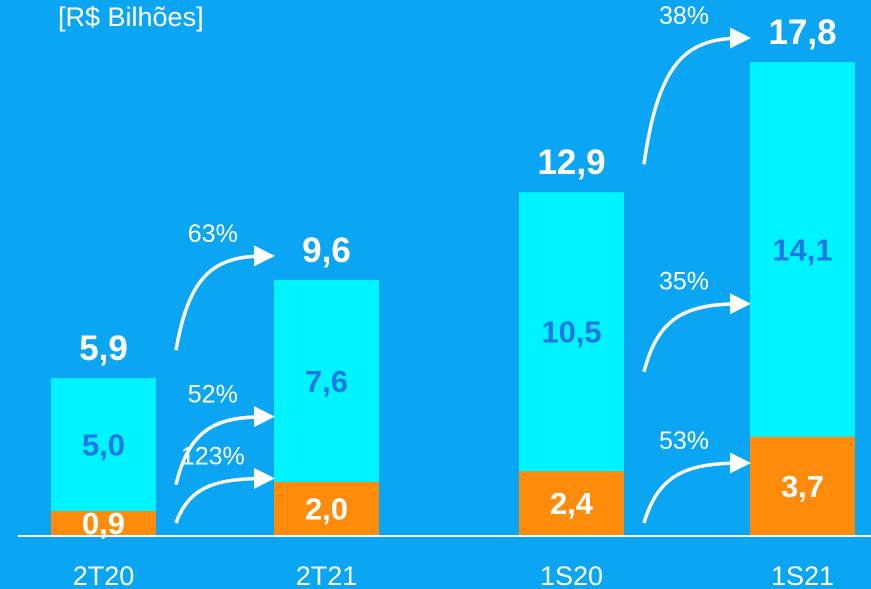 Image resolution: width=871 pixels, height=589 pixels. Describe the element at coordinates (213, 234) in the screenshot. I see `growth-label-total-2T21: 63%` at that location.